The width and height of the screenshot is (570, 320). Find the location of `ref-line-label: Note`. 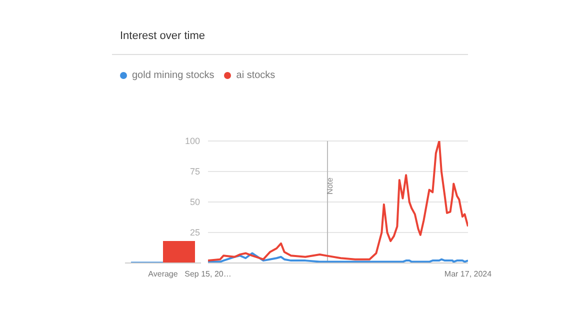

ref-line-label: Note is located at coordinates (329, 185).